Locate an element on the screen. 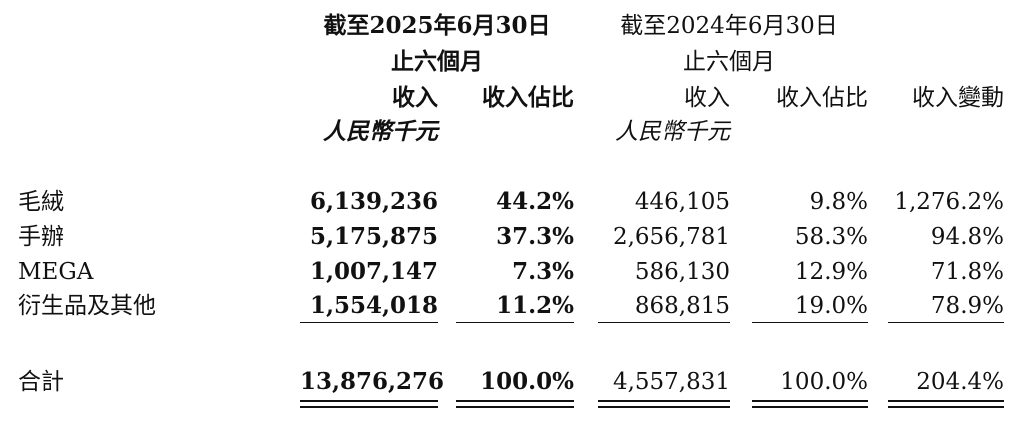  row-revenue-2024: 2,656,781 is located at coordinates (671, 237).